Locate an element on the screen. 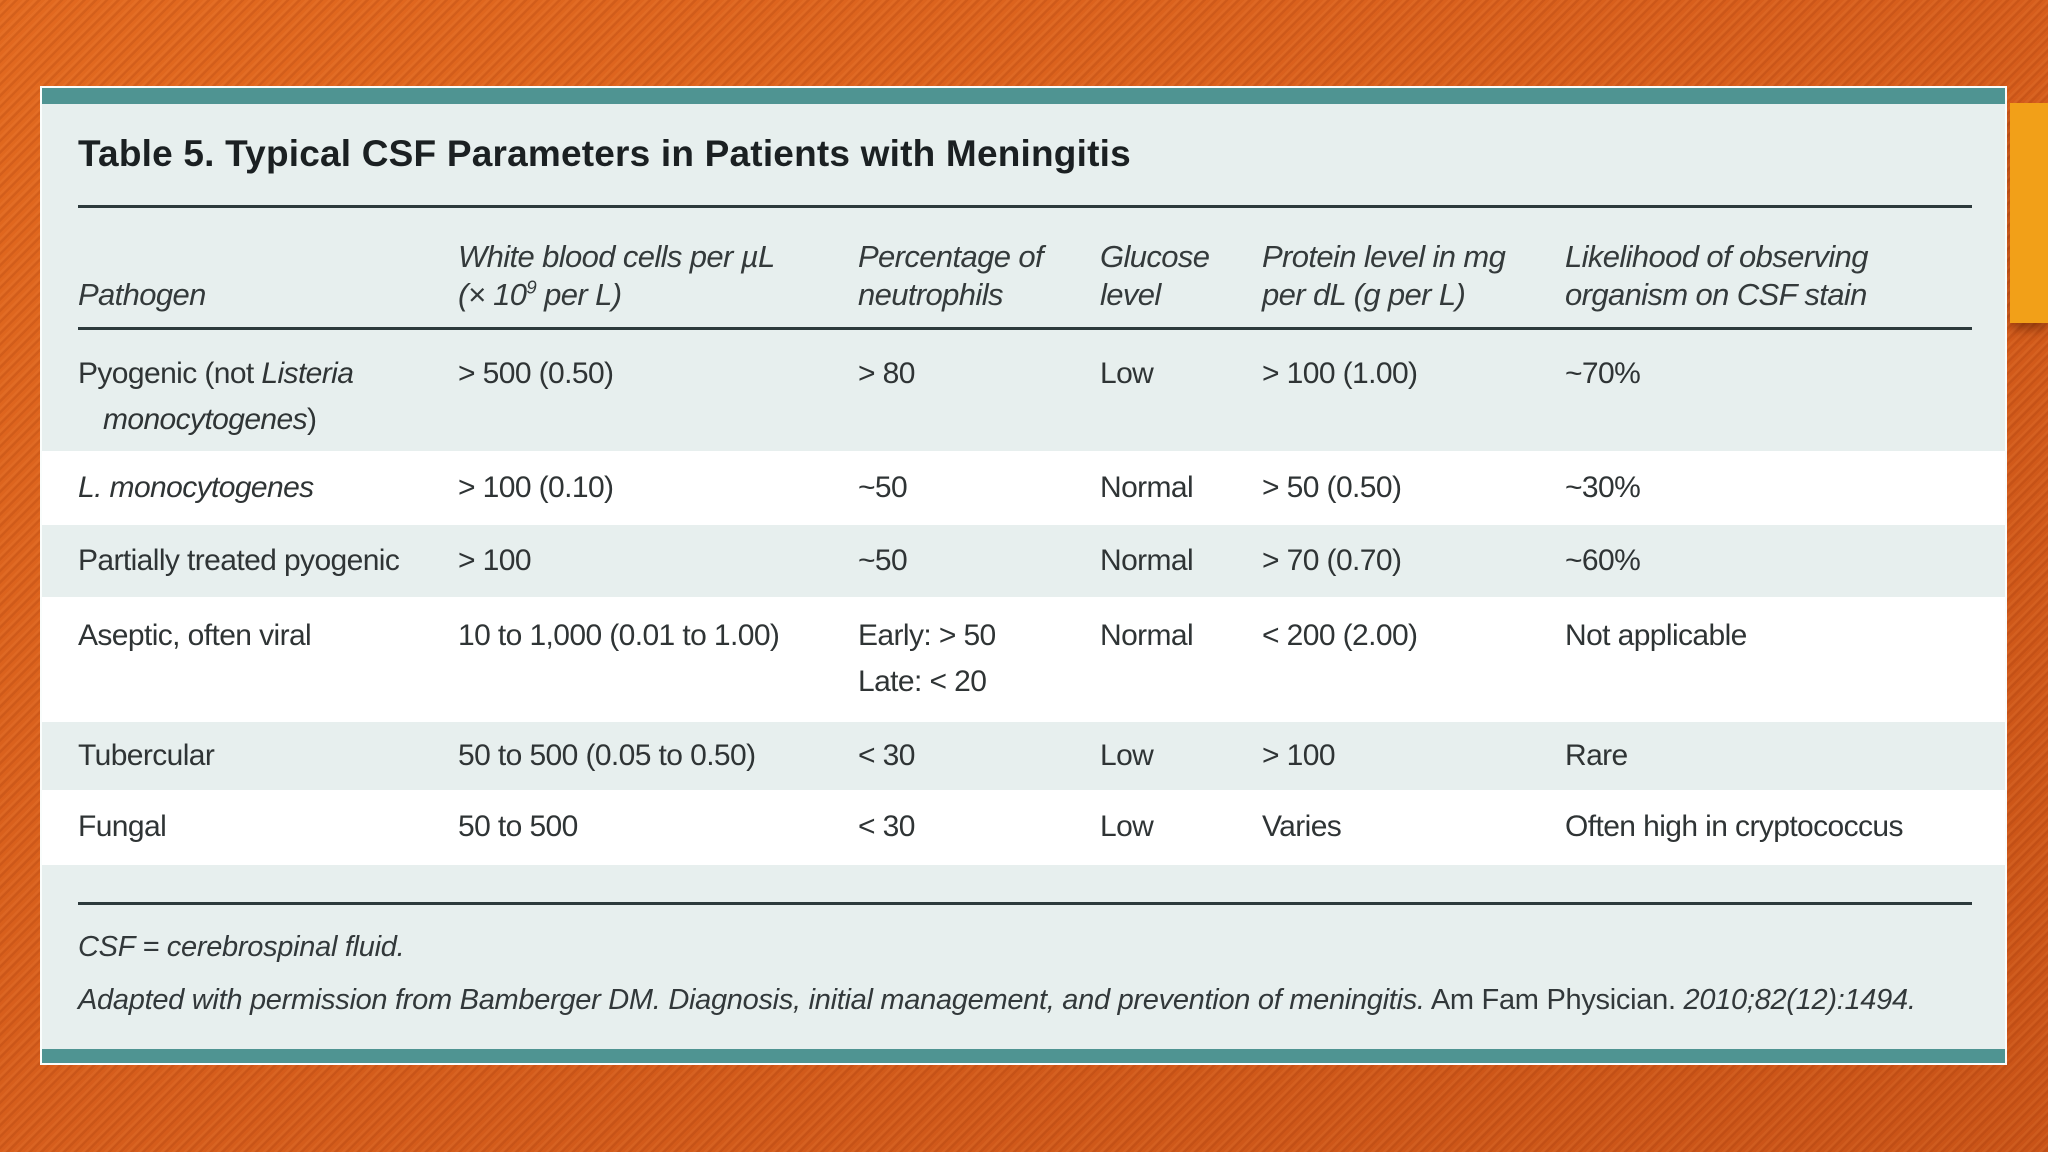 This screenshot has width=2048, height=1152. header-rule is located at coordinates (1025, 328).